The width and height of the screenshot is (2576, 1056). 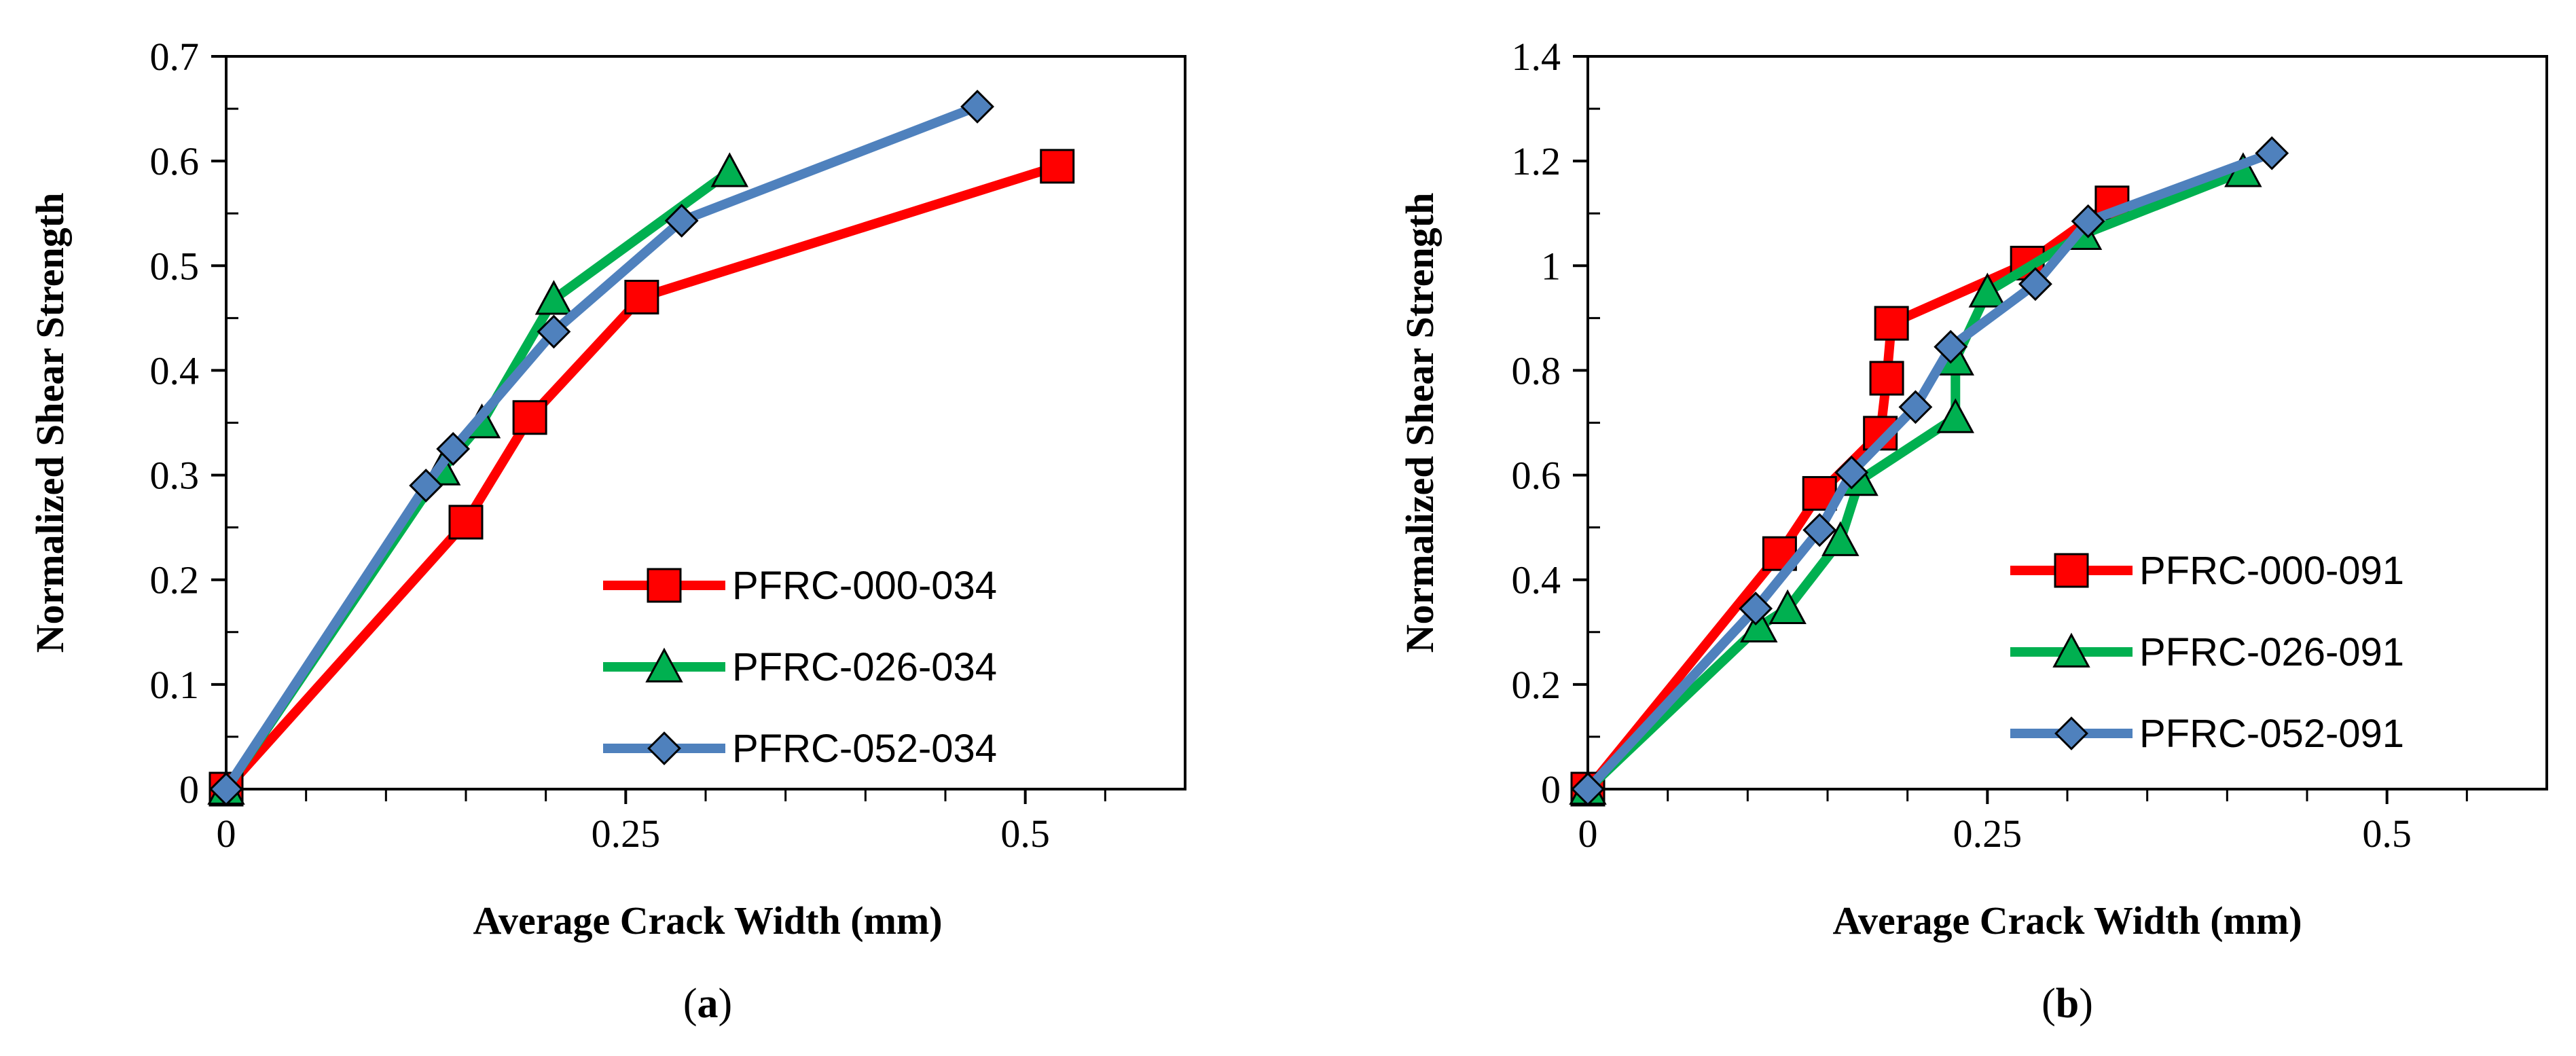 What do you see at coordinates (2271, 734) in the screenshot?
I see `legend-label: PFRC-052-091` at bounding box center [2271, 734].